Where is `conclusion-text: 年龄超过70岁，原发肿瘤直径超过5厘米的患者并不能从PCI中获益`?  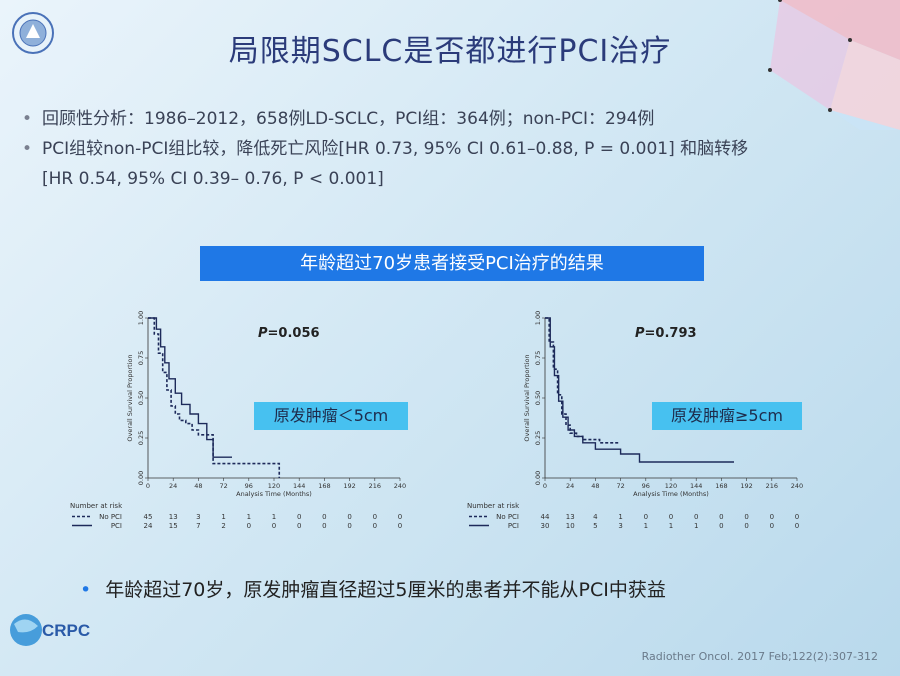
conclusion-text: 年龄超过70岁，原发肿瘤直径超过5厘米的患者并不能从PCI中获益 is located at coordinates (385, 590).